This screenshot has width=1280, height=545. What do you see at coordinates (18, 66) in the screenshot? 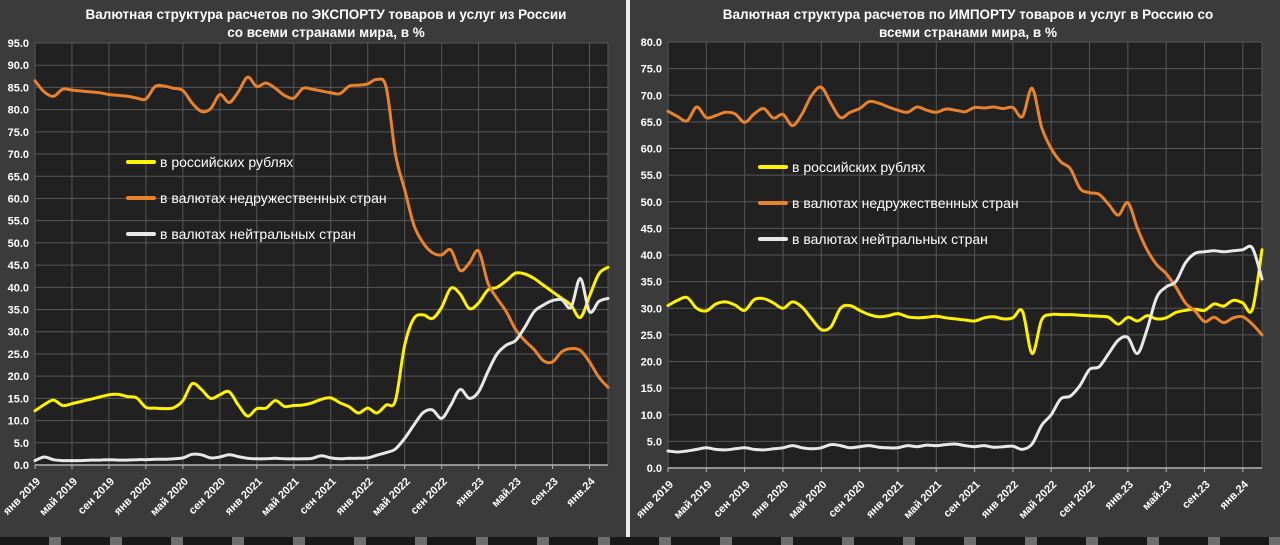
I see `svg-text: 90.0` at bounding box center [18, 66].